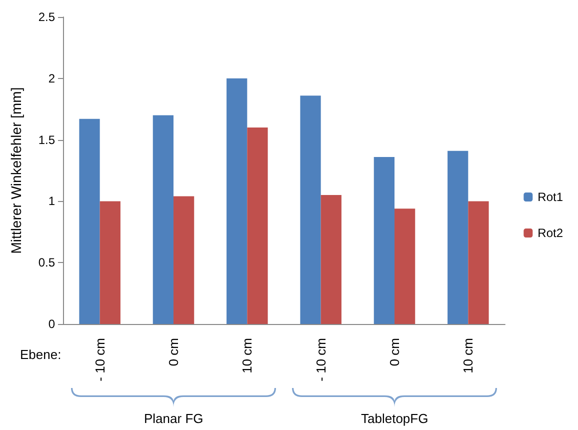 The image size is (578, 430). Describe the element at coordinates (52, 78) in the screenshot. I see `y-tick-label: 2` at that location.